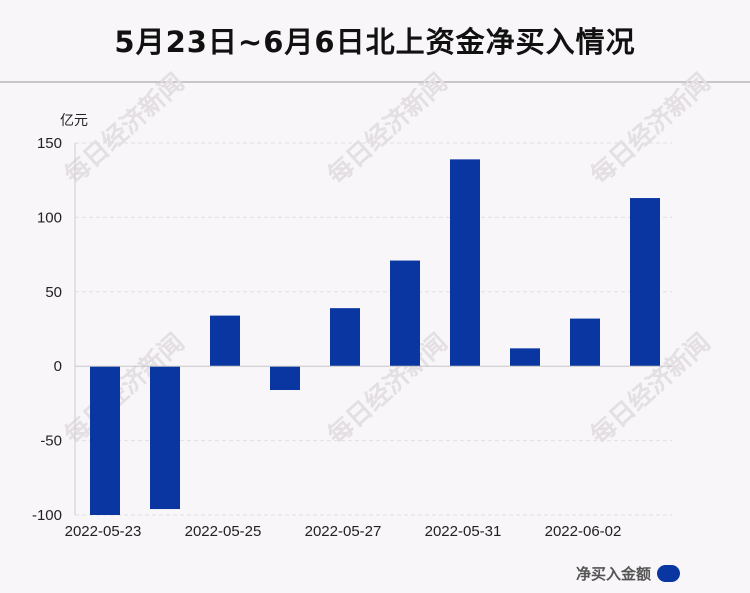  I want to click on legend-label: 净买入金额, so click(614, 574).